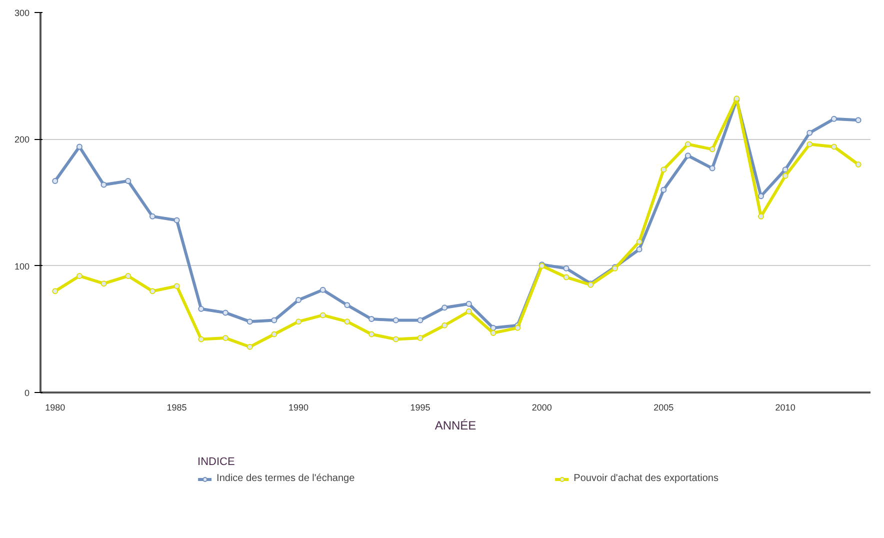 Image resolution: width=884 pixels, height=538 pixels. Describe the element at coordinates (420, 407) in the screenshot. I see `x-tick-label: 1995` at that location.